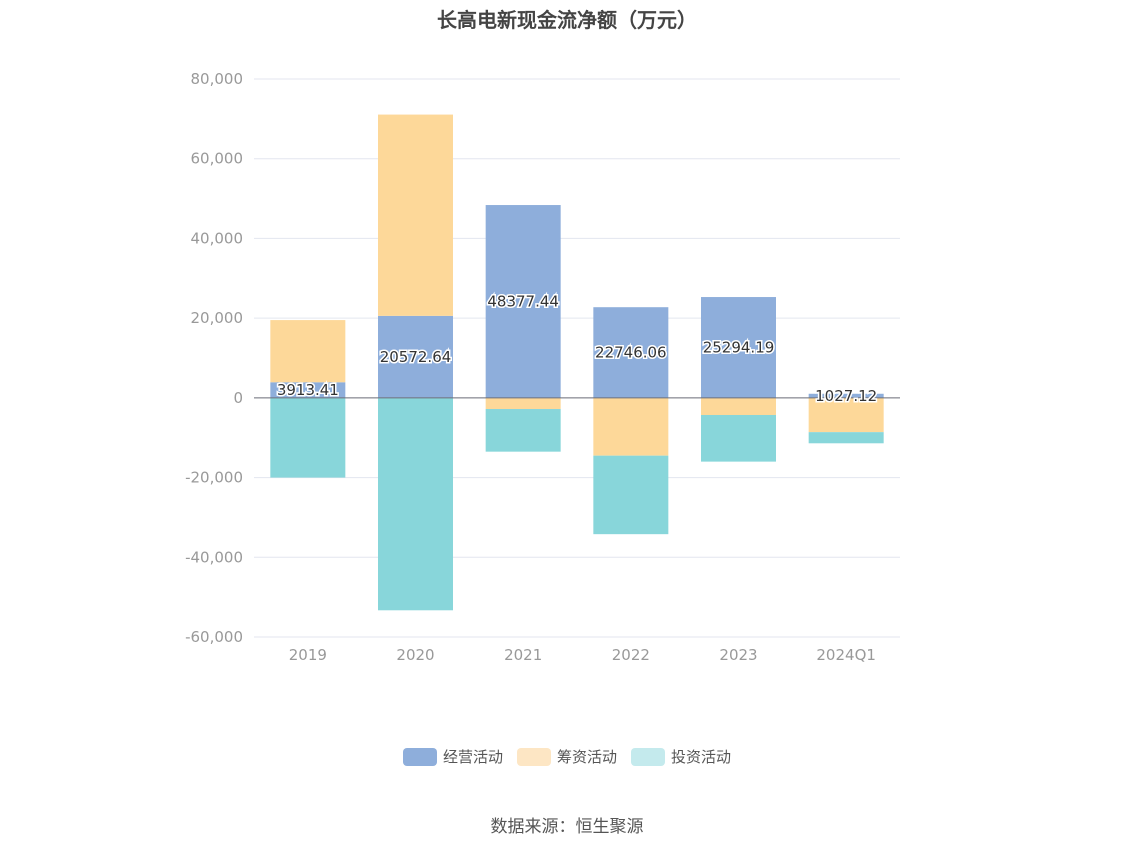  I want to click on legend-label-operating: 经营活动, so click(472, 757).